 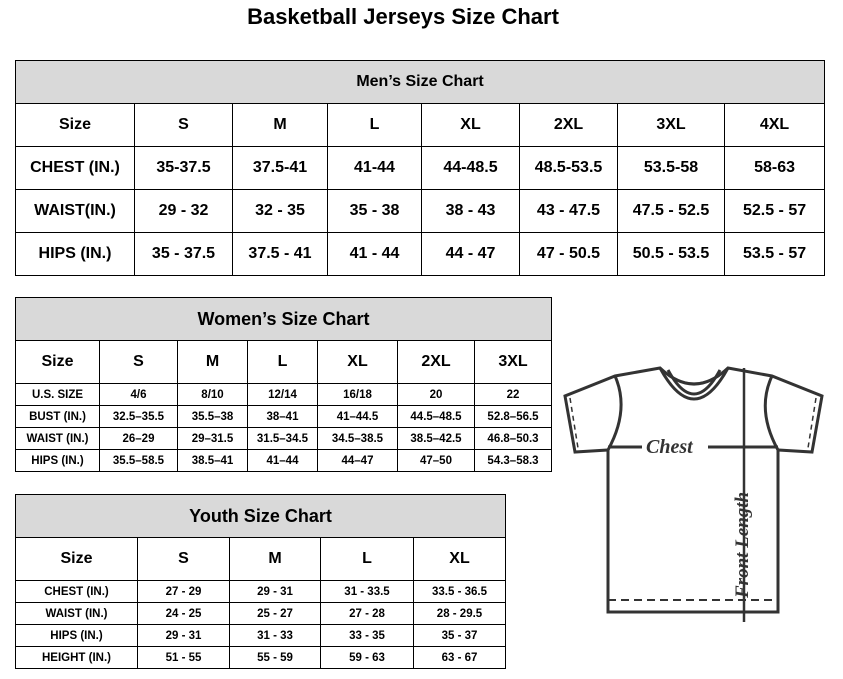 What do you see at coordinates (283, 319) in the screenshot?
I see `table-caption: Women’s Size Chart` at bounding box center [283, 319].